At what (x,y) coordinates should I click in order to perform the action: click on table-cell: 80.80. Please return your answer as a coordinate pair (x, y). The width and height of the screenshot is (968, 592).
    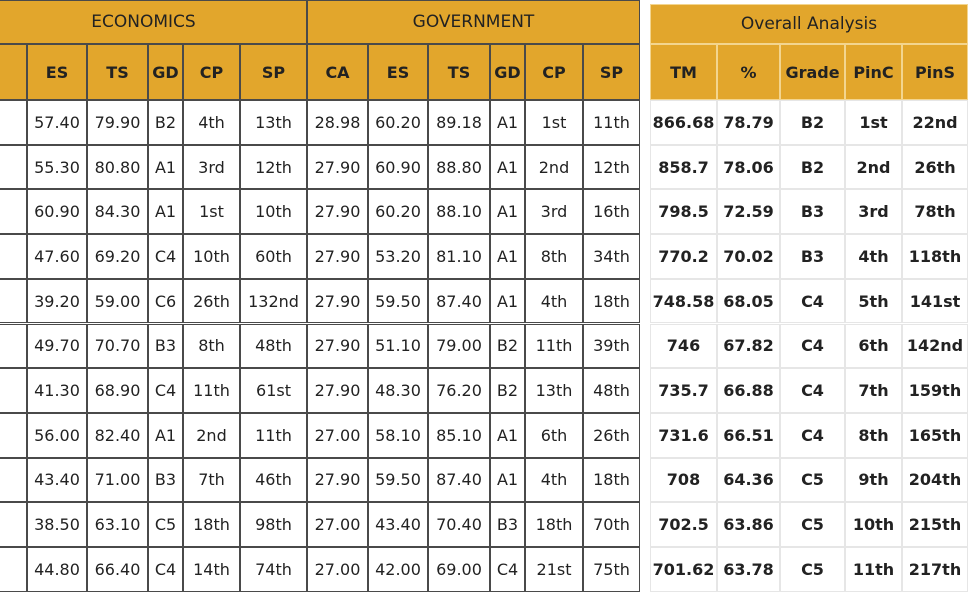
    Looking at the image, I should click on (117, 167).